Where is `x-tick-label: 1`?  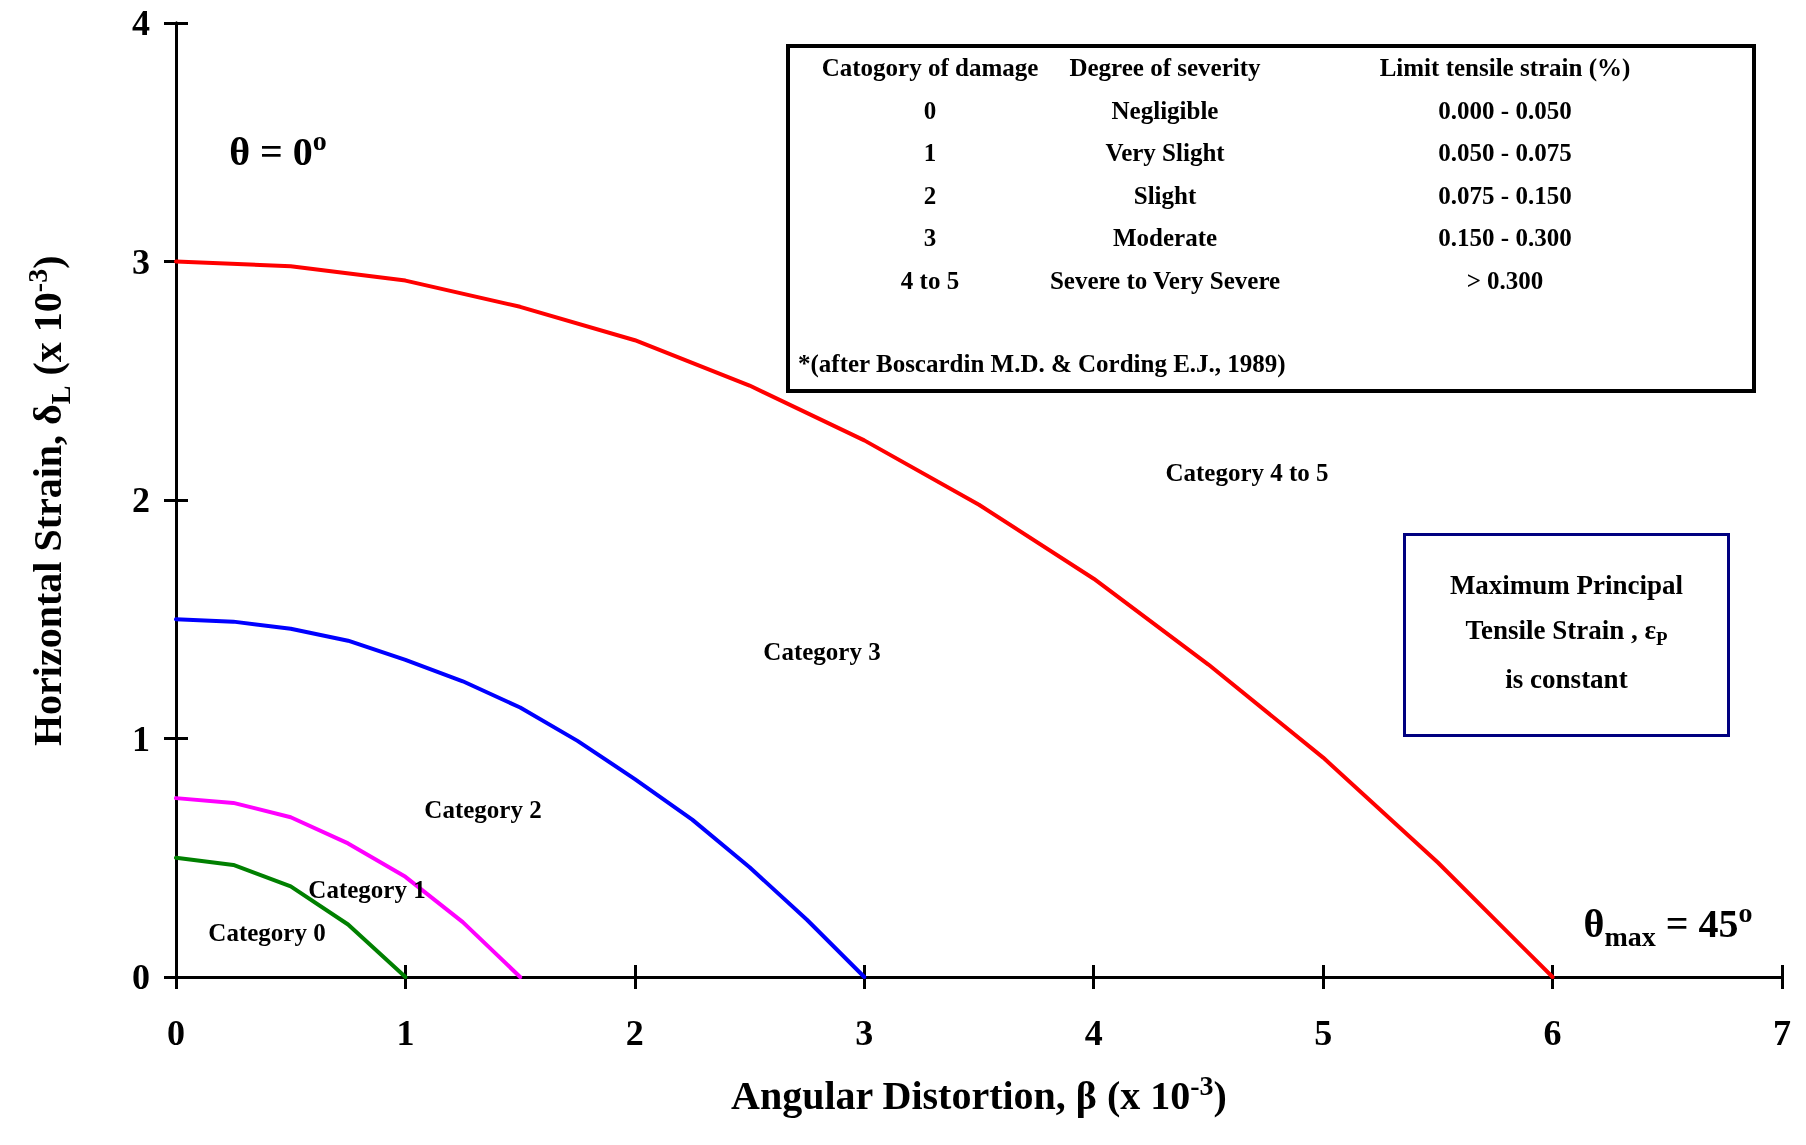
x-tick-label: 1 is located at coordinates (405, 1033).